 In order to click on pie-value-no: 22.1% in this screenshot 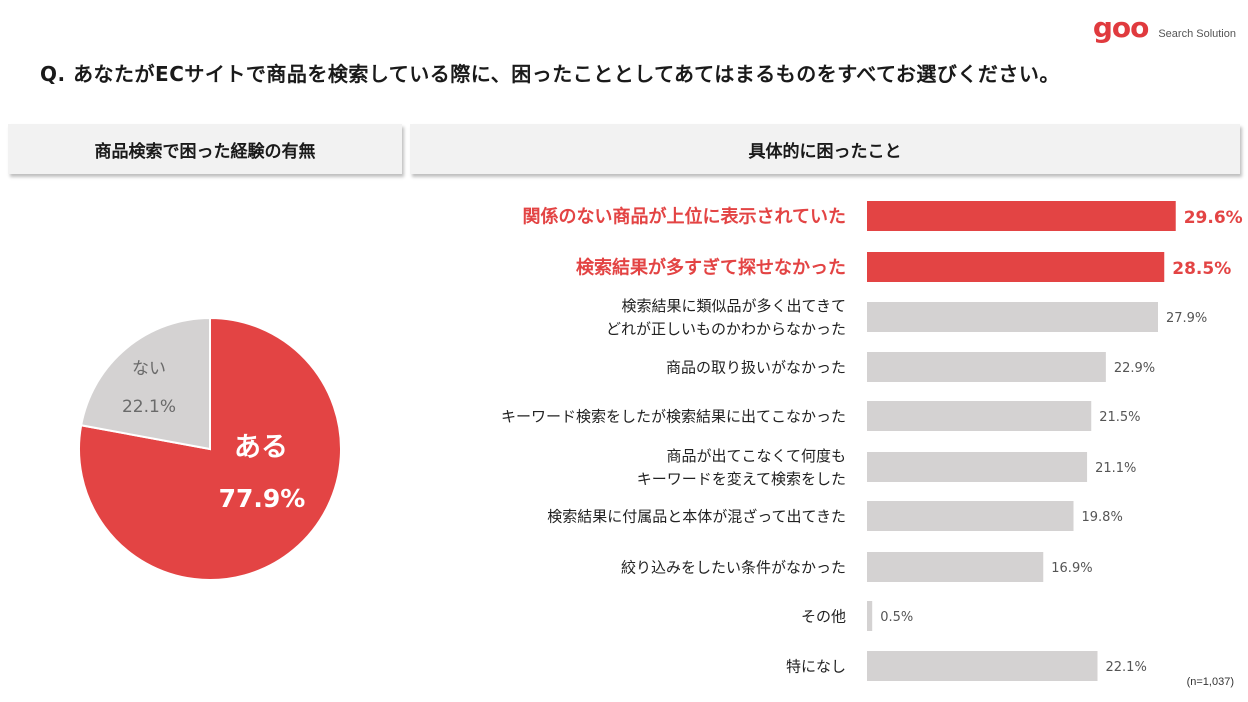, I will do `click(149, 407)`.